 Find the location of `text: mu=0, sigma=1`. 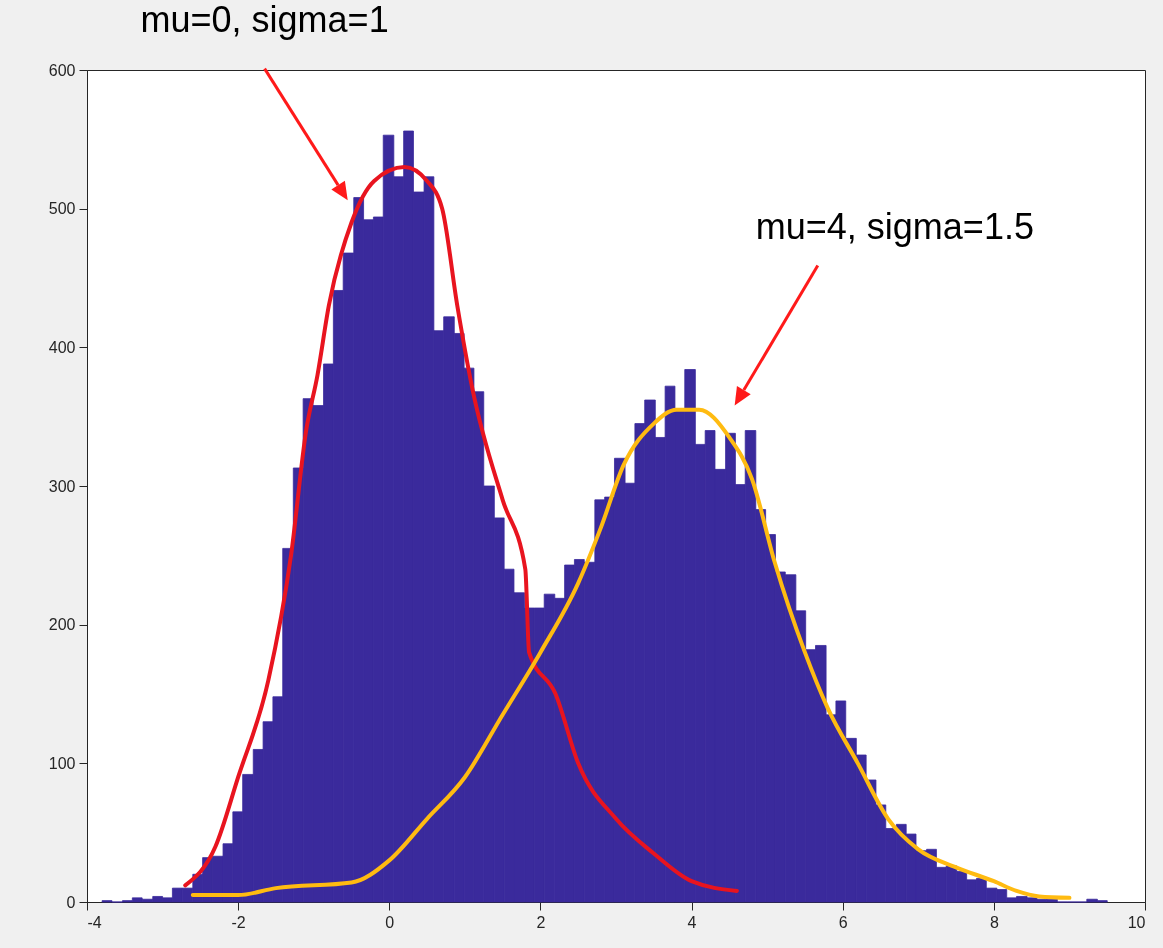

text: mu=0, sigma=1 is located at coordinates (264, 20).